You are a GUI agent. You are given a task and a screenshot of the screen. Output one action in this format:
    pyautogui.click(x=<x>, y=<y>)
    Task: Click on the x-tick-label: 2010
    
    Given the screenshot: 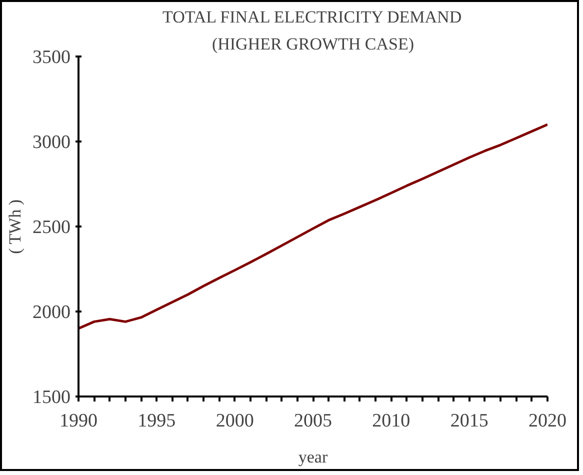 What is the action you would take?
    pyautogui.click(x=391, y=421)
    